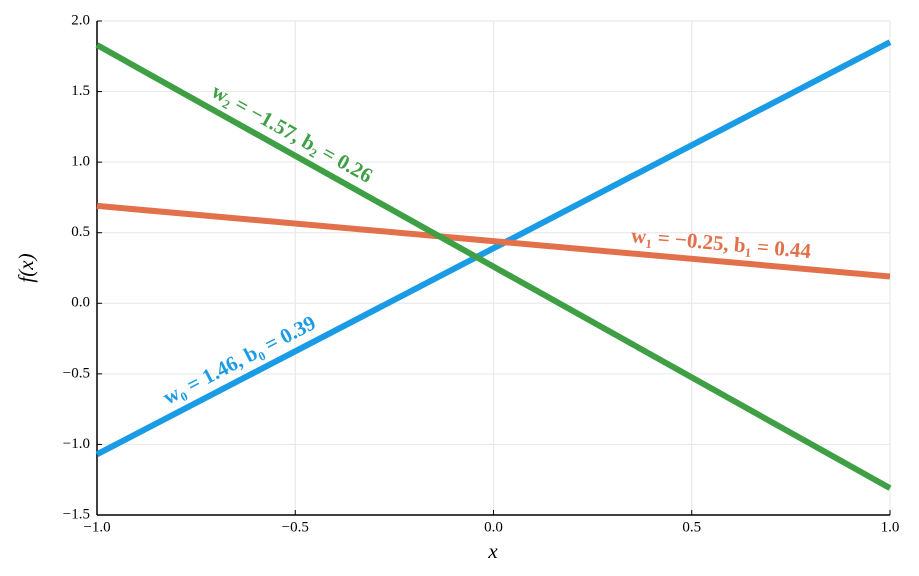 The width and height of the screenshot is (919, 576). Describe the element at coordinates (80, 303) in the screenshot. I see `y-tick-label: 0.0` at that location.